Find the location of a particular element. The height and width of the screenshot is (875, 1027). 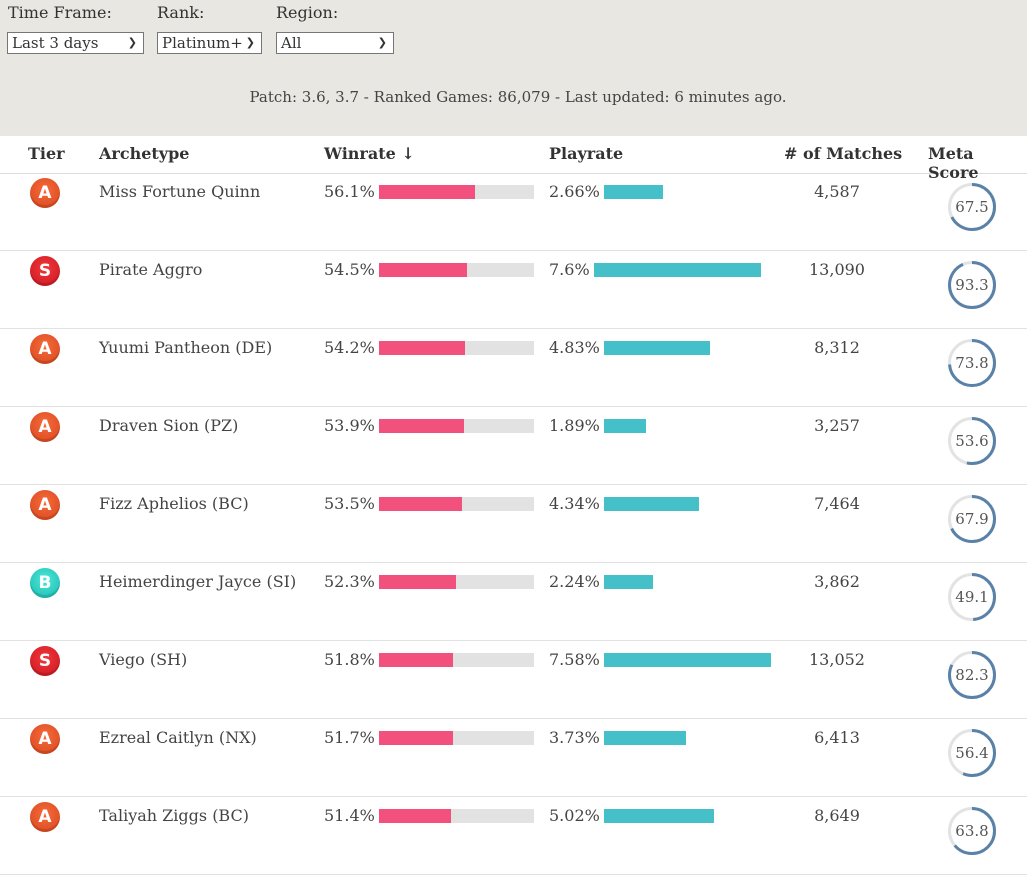

winrate-value: 51.7% is located at coordinates (349, 737).